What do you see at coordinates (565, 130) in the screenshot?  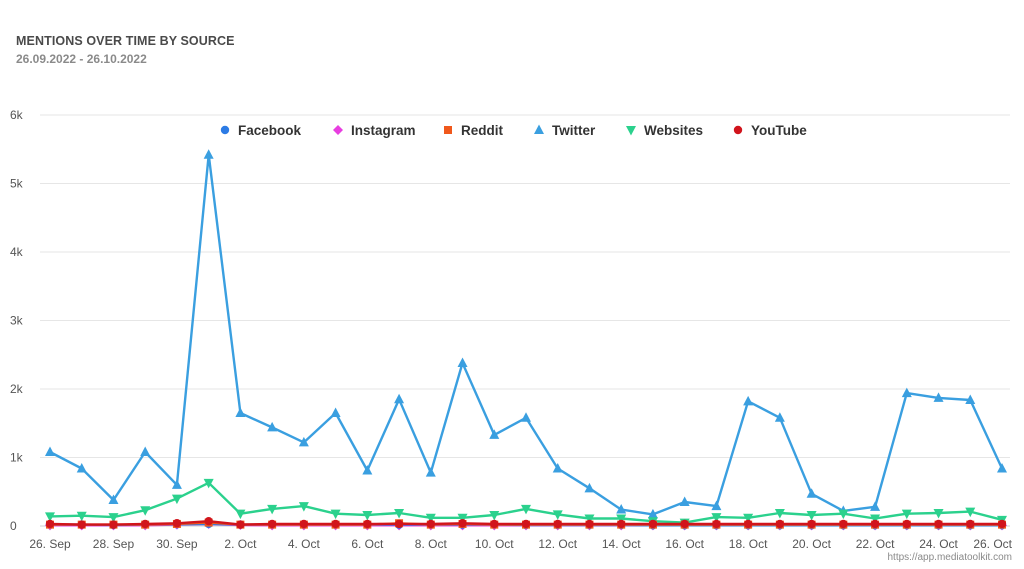 I see `legend-item-twitter: Twitter` at bounding box center [565, 130].